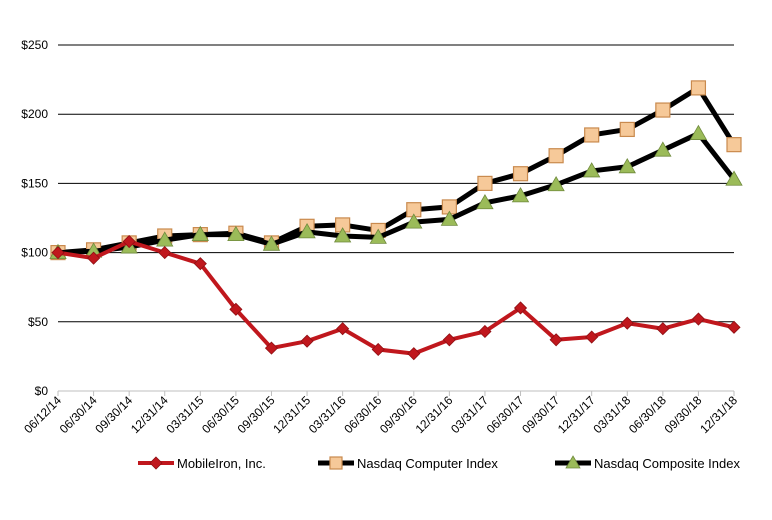 This screenshot has width=772, height=520. What do you see at coordinates (38, 322) in the screenshot?
I see `y-tick-label: $50` at bounding box center [38, 322].